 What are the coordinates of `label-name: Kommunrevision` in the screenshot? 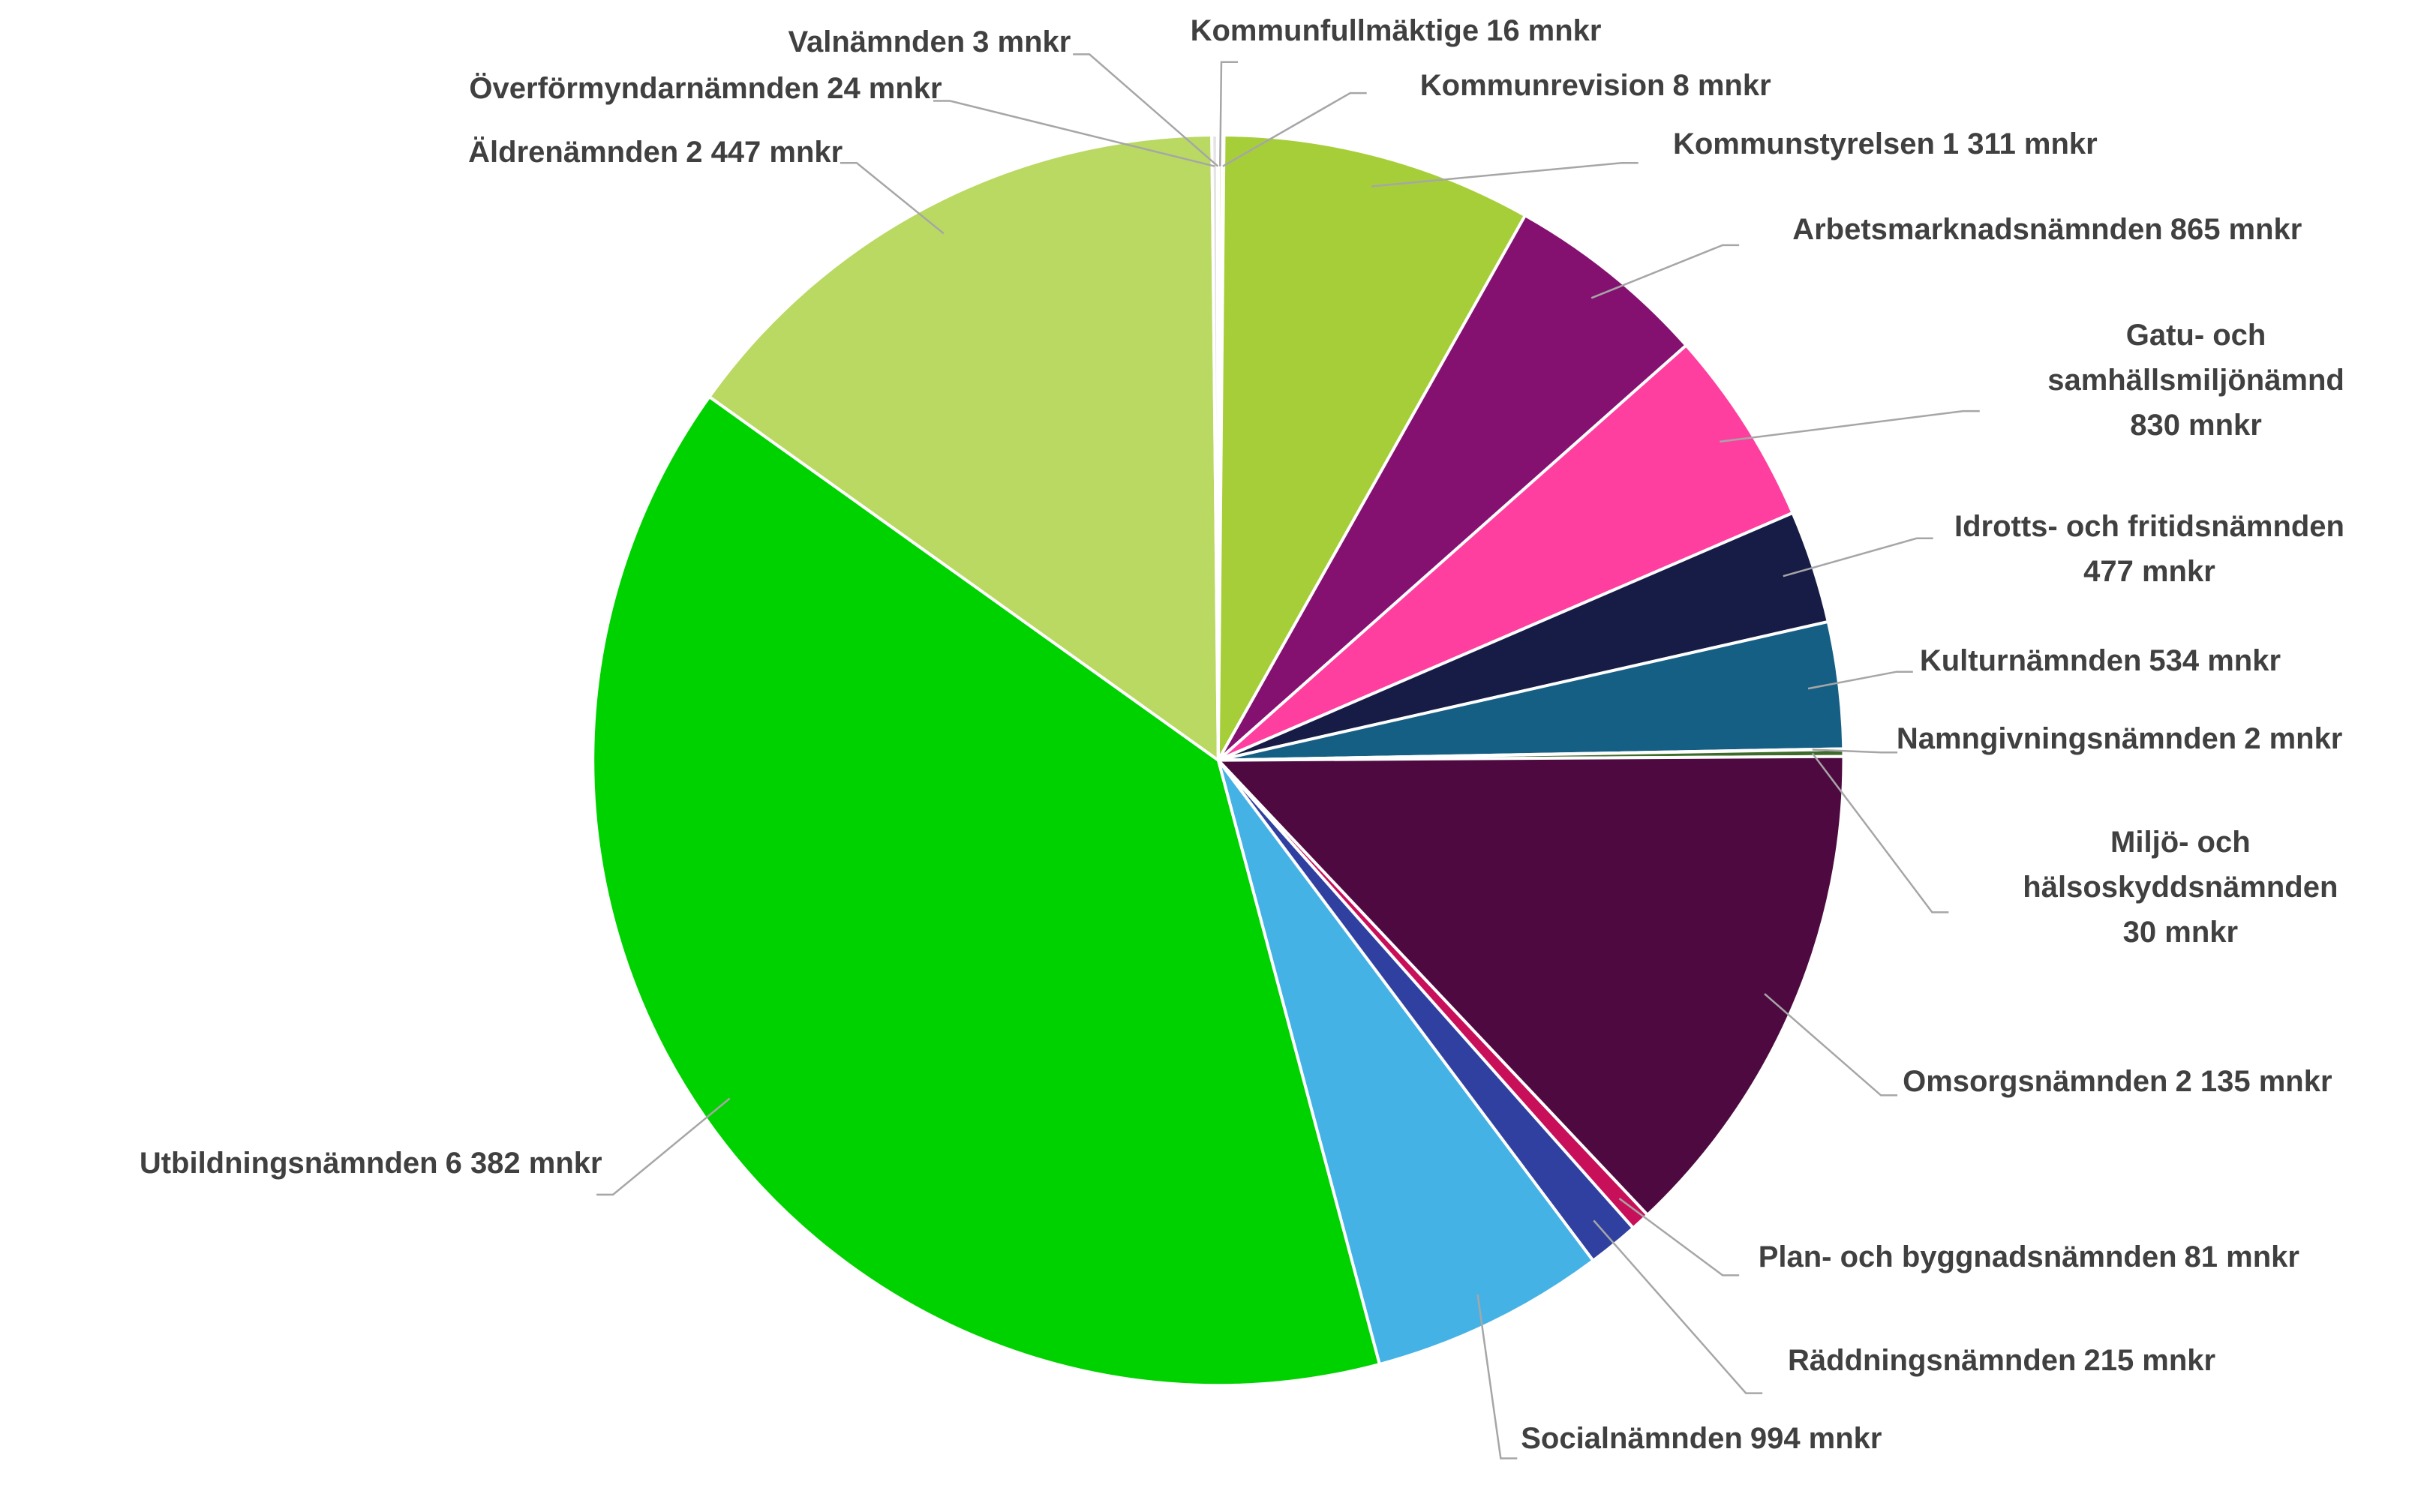 It's located at (1543, 85).